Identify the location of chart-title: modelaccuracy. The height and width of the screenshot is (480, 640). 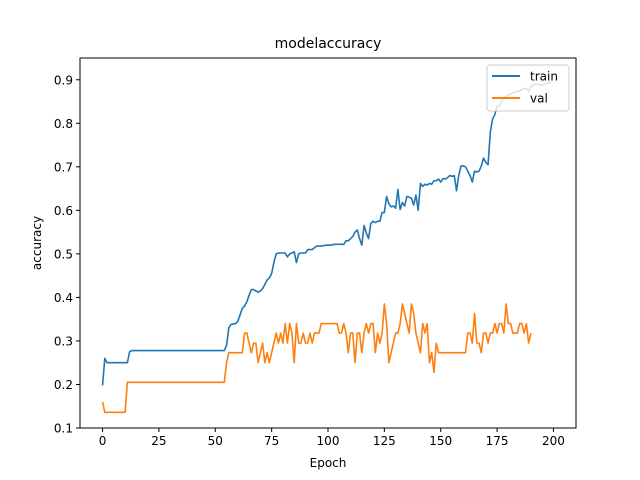
(328, 44).